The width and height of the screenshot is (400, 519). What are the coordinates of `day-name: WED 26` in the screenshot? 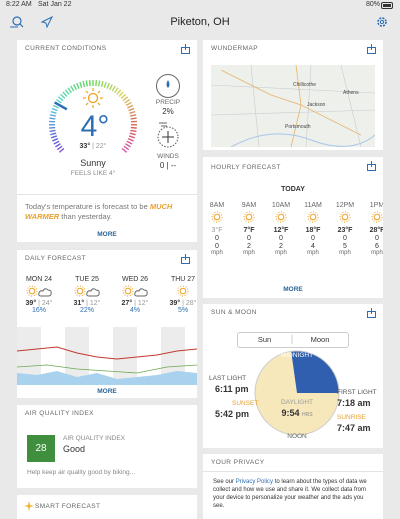 It's located at (135, 279).